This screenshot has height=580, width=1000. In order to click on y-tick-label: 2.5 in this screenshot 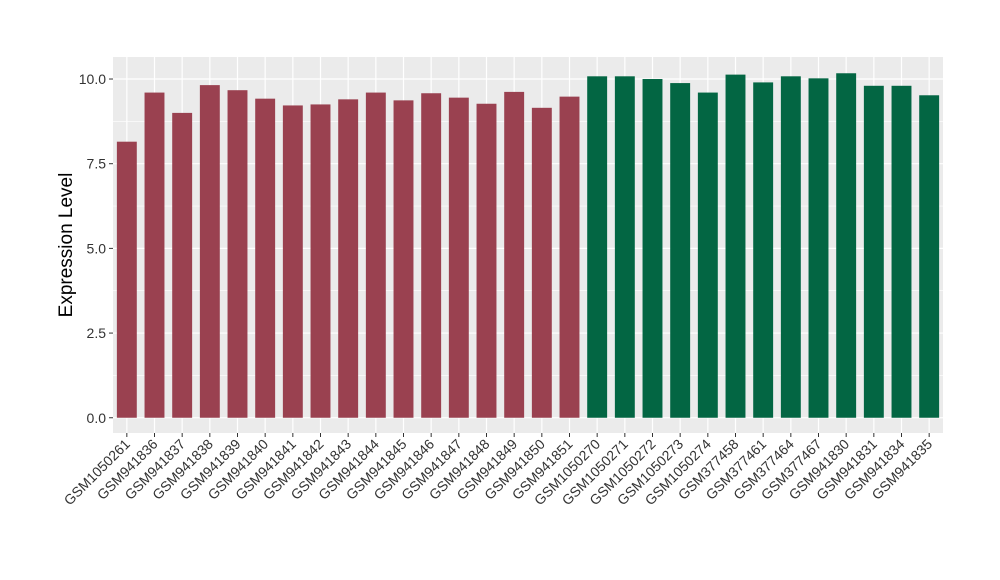, I will do `click(97, 333)`.